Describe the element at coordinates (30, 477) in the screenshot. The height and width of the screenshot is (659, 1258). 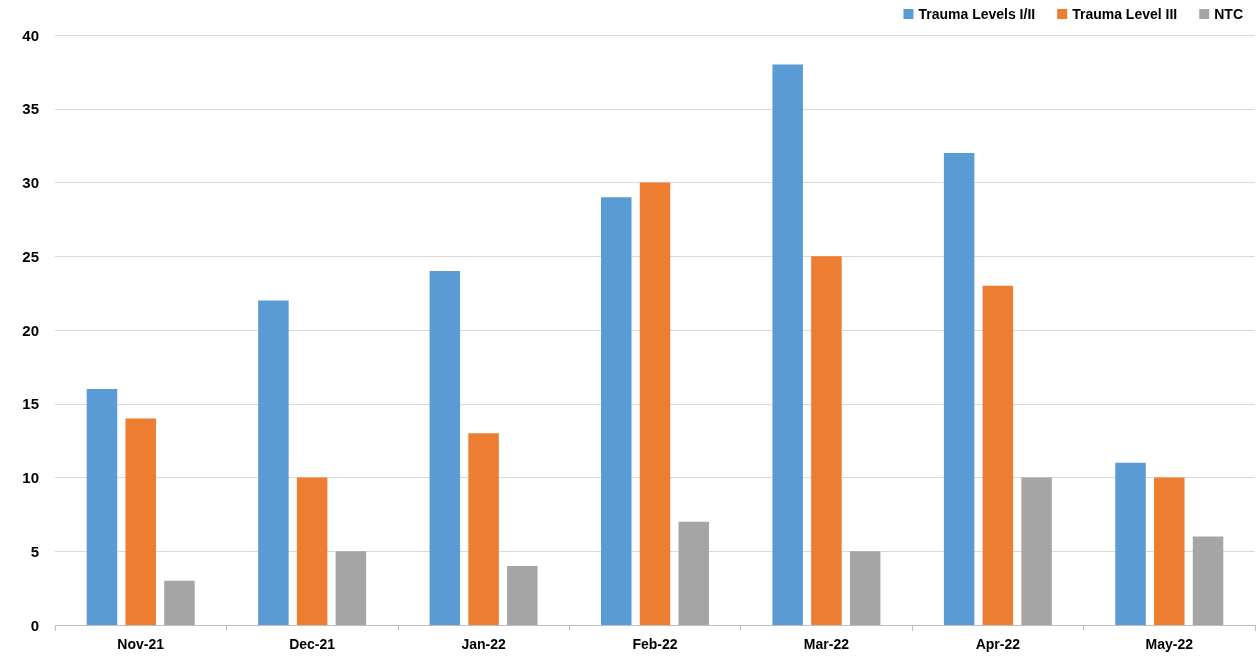
I see `y-tick-label: 10` at that location.